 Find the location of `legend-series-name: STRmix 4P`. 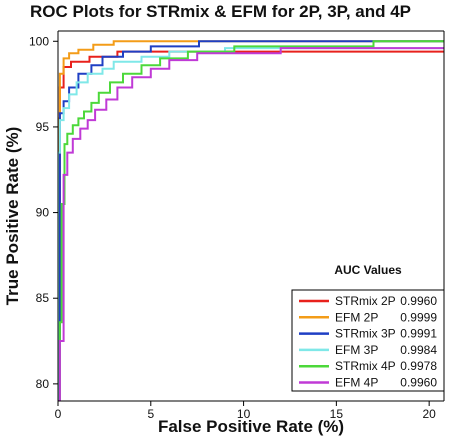

legend-series-name: STRmix 4P is located at coordinates (365, 366).